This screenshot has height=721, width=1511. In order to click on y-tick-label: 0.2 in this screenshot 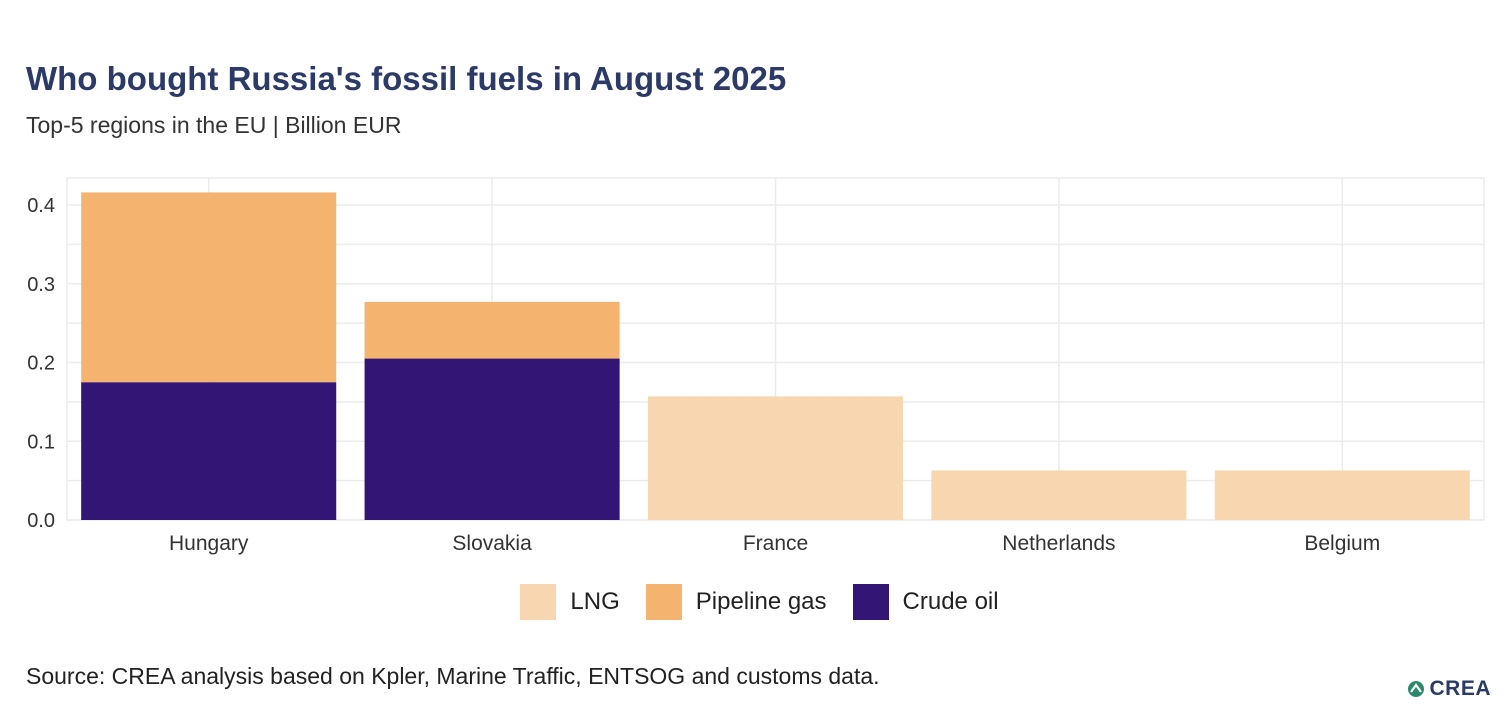, I will do `click(41, 364)`.